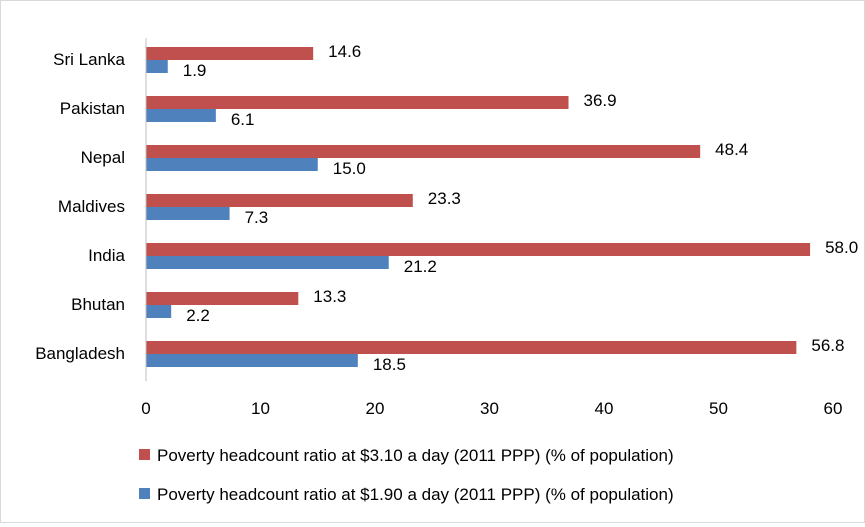 This screenshot has width=865, height=527. What do you see at coordinates (98, 304) in the screenshot?
I see `category-label-bhutan: Bhutan` at bounding box center [98, 304].